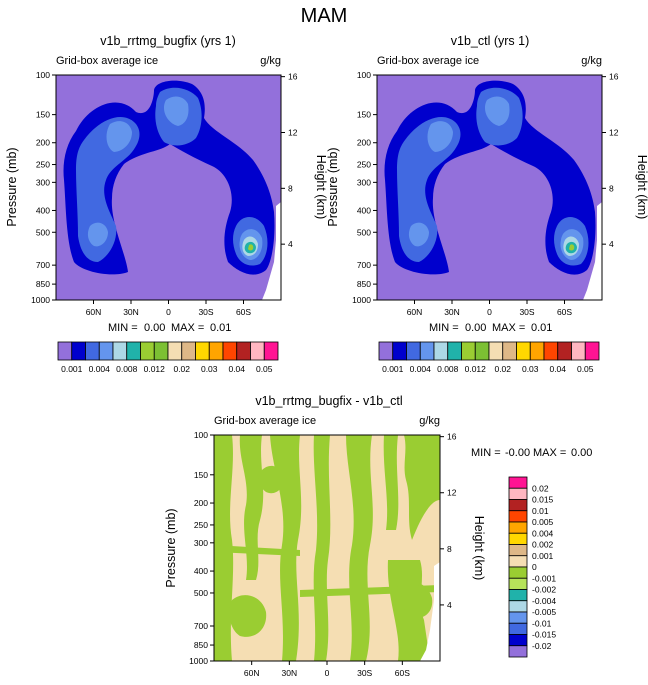 This screenshot has height=685, width=648. I want to click on panel-3-x-tick-label: 60N, so click(252, 673).